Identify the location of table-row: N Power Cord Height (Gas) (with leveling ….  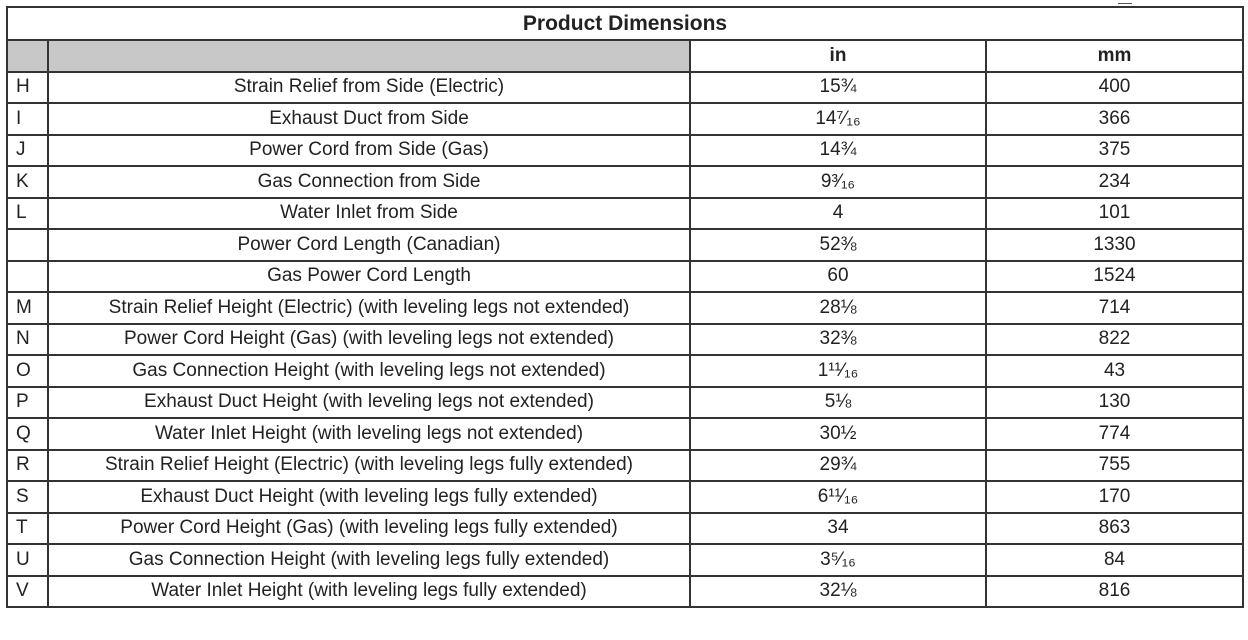
(625, 339).